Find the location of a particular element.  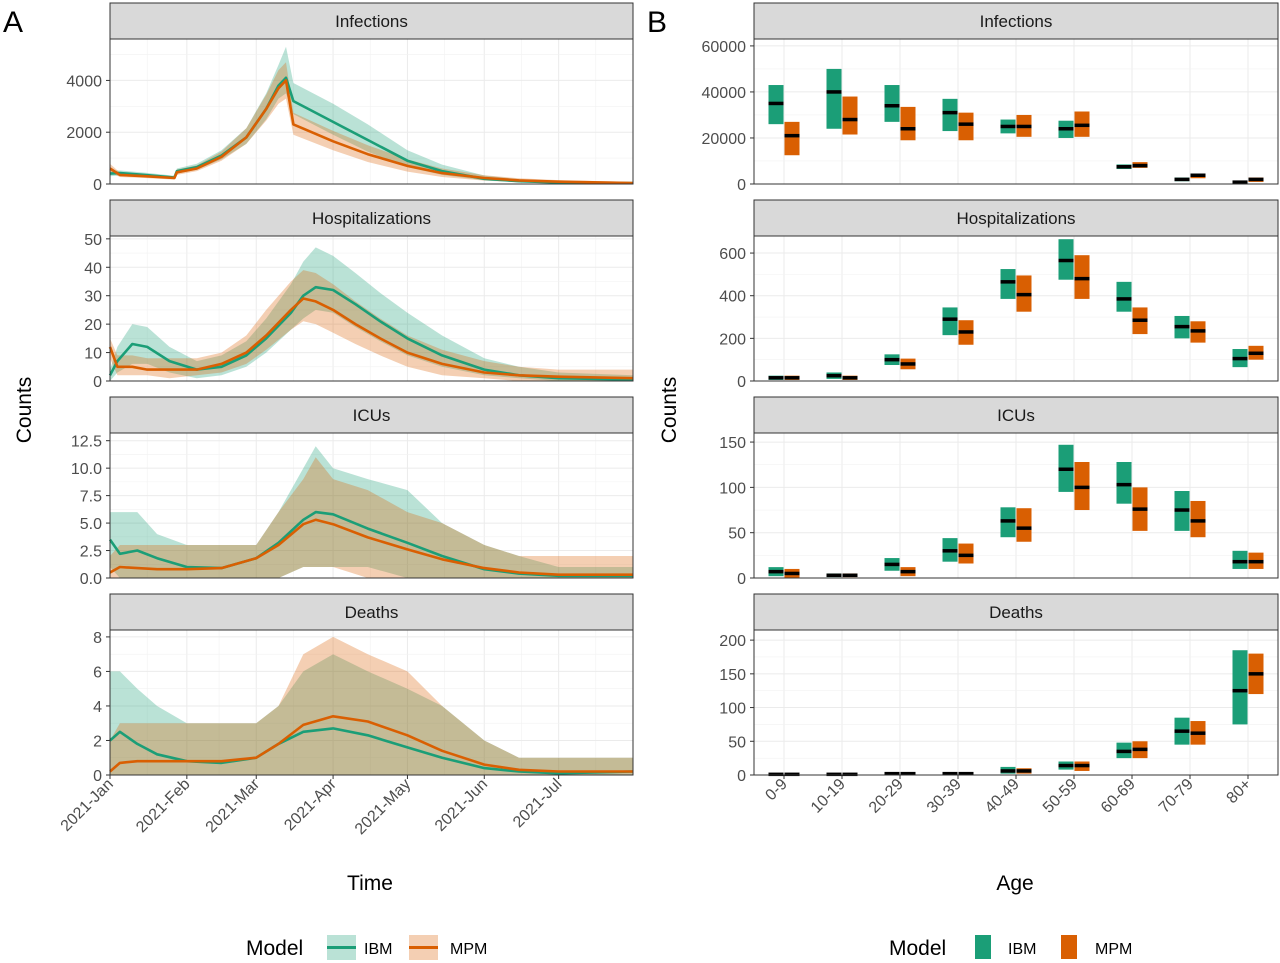

b-facet-strip-title-3: Deaths is located at coordinates (1016, 612).